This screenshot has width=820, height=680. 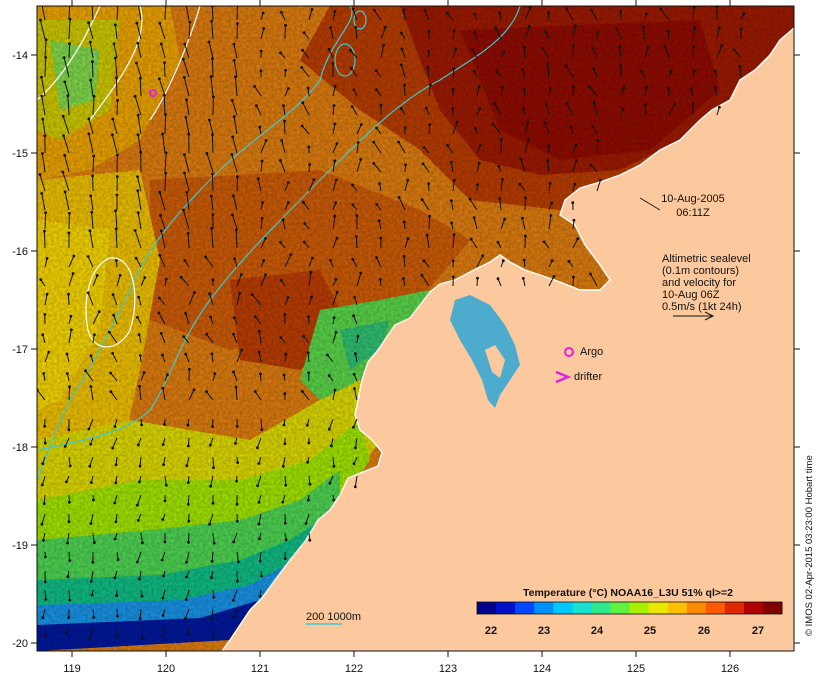 I want to click on altimetry-line-1: Altimetric sealevel, so click(x=706, y=259).